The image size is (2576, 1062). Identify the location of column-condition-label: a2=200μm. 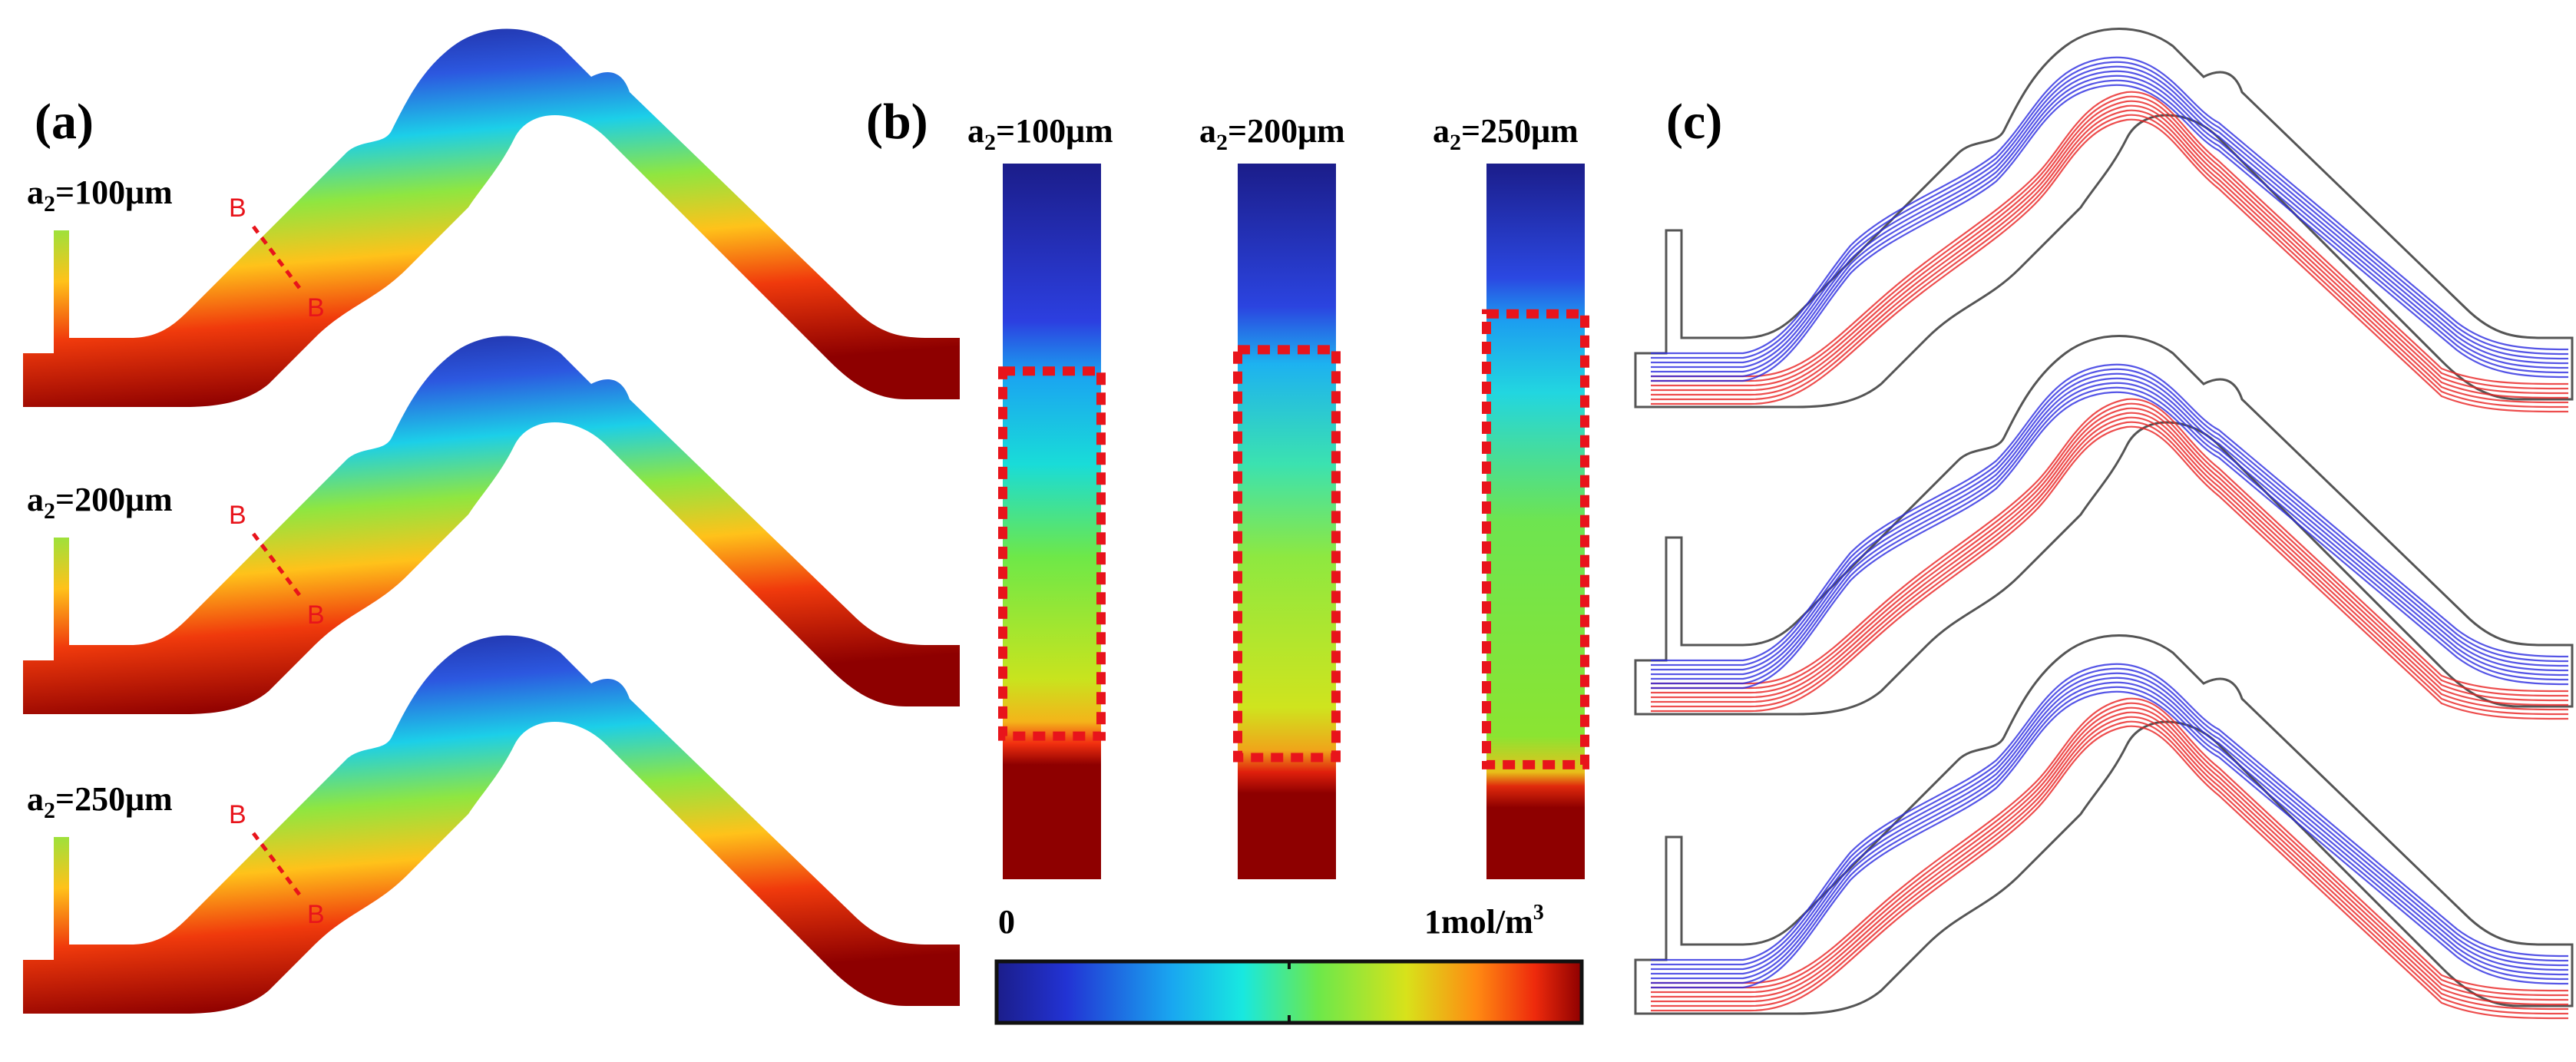
(1272, 133).